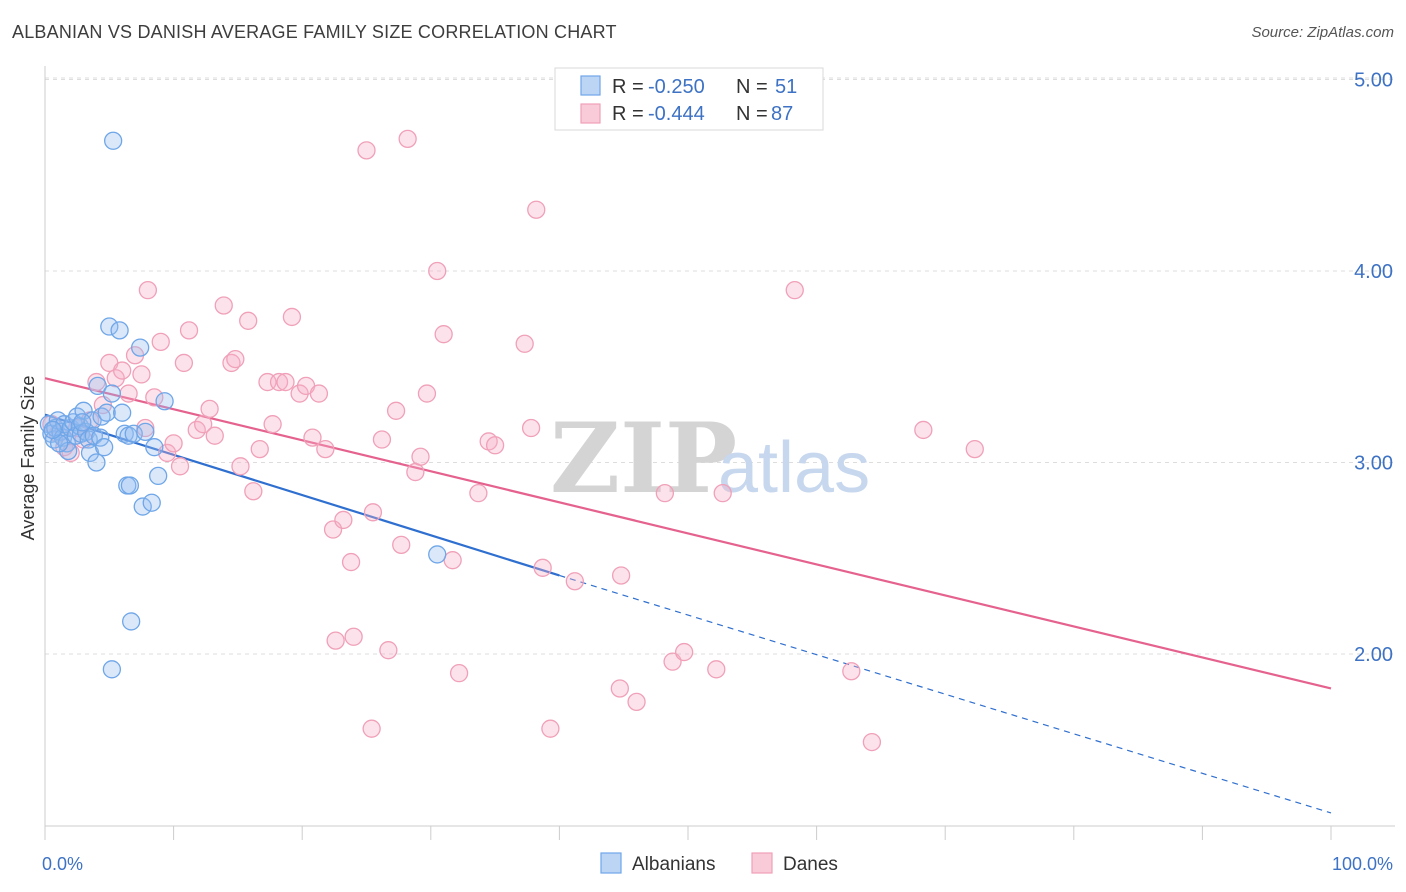 This screenshot has height=892, width=1406. I want to click on legend-danes-r-label: R =, so click(628, 114).